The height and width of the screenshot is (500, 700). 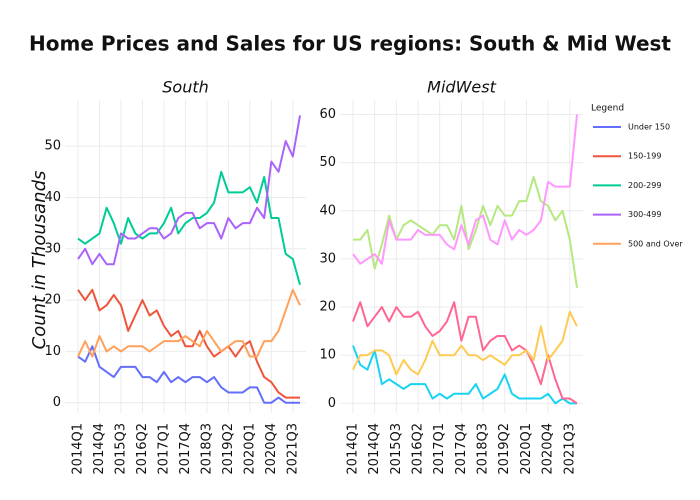 I want to click on legend-label: Under 150, so click(x=649, y=127).